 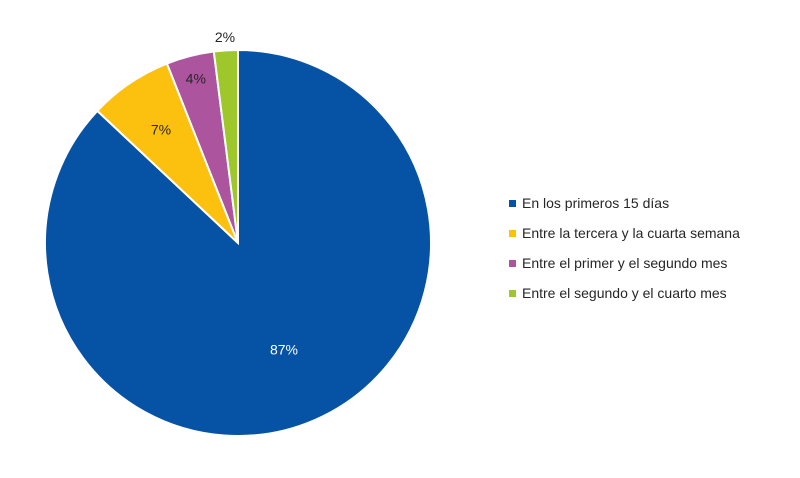 What do you see at coordinates (596, 203) in the screenshot?
I see `legend-label: En los primeros 15 días` at bounding box center [596, 203].